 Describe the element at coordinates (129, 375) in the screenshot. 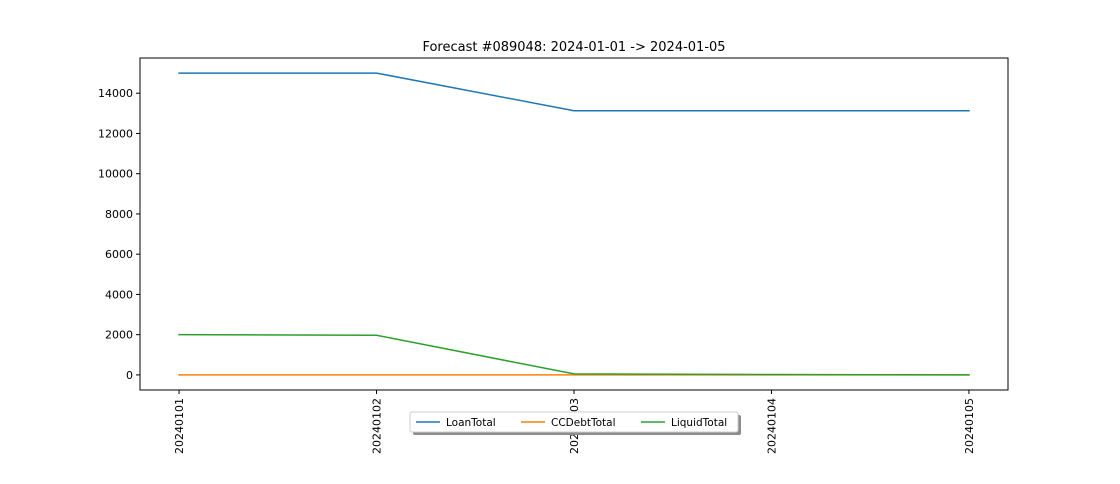

I see `y-tick-label: 0` at that location.